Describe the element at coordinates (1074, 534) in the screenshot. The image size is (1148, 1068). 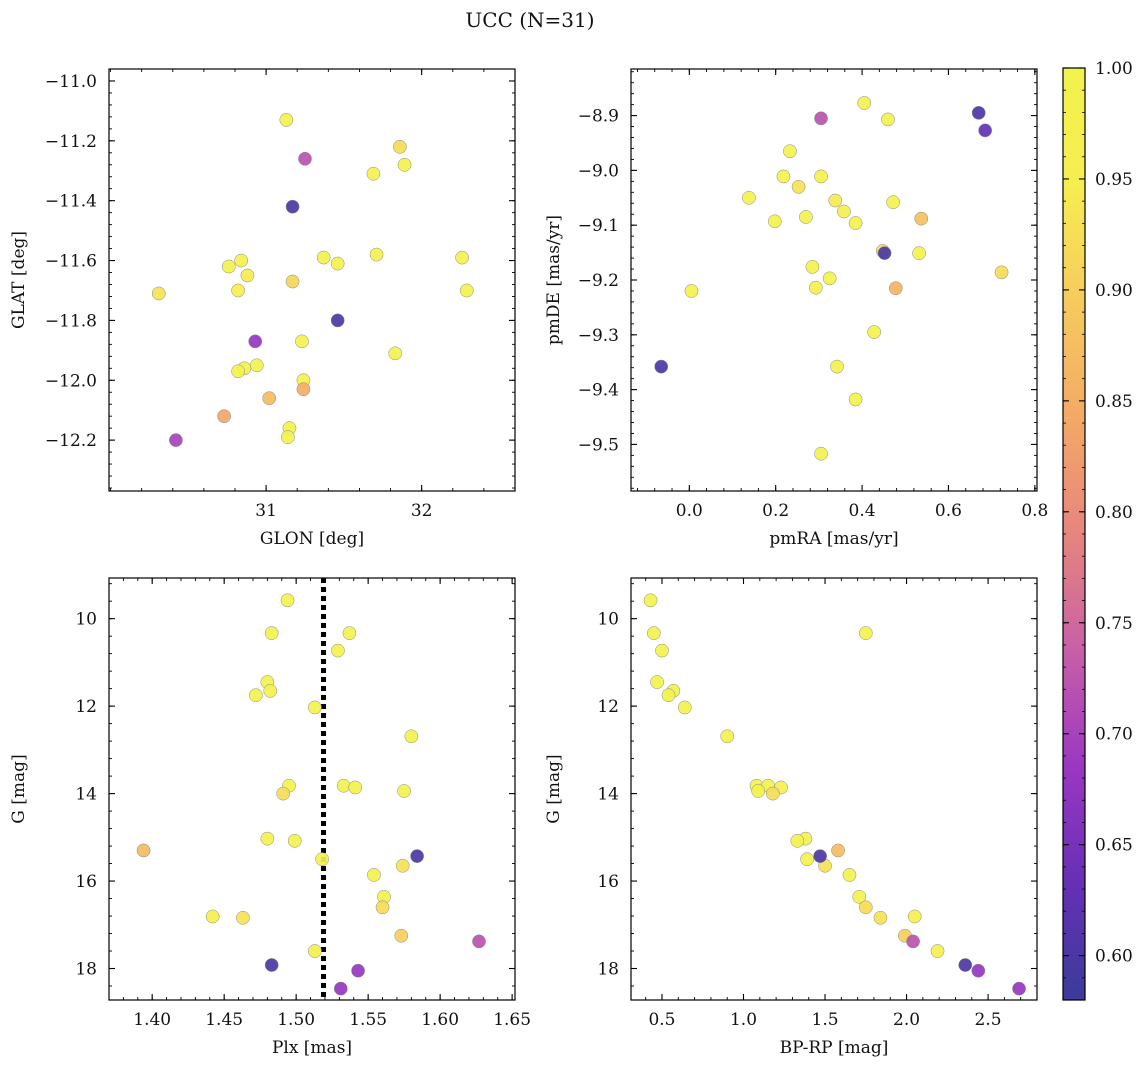
I see `colorbar-gradient` at that location.